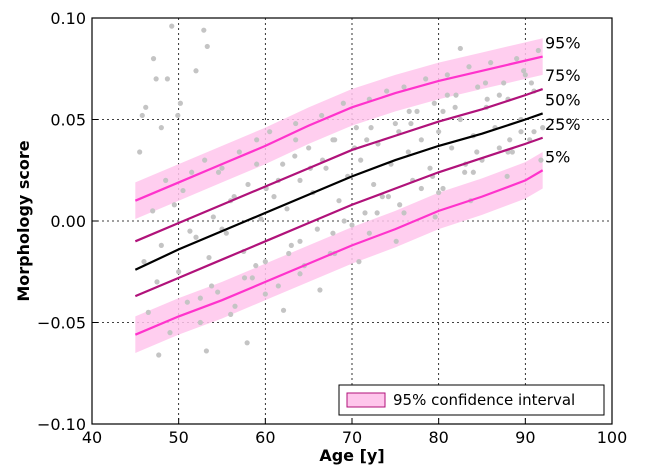  I want to click on x-tick-label: 90, so click(525, 437).